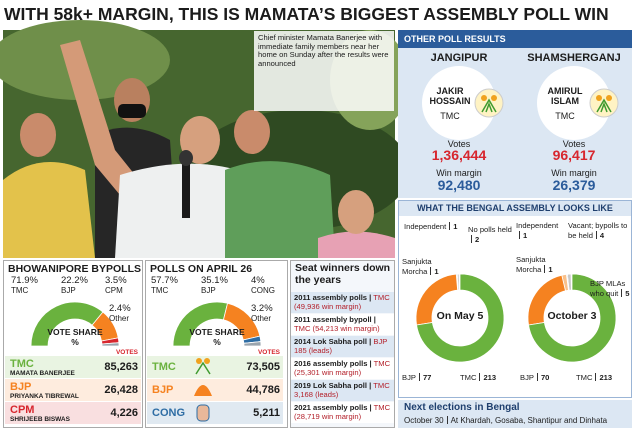 Image resolution: width=635 pixels, height=431 pixels. What do you see at coordinates (490, 229) in the screenshot?
I see `category-label: No polls held` at bounding box center [490, 229].